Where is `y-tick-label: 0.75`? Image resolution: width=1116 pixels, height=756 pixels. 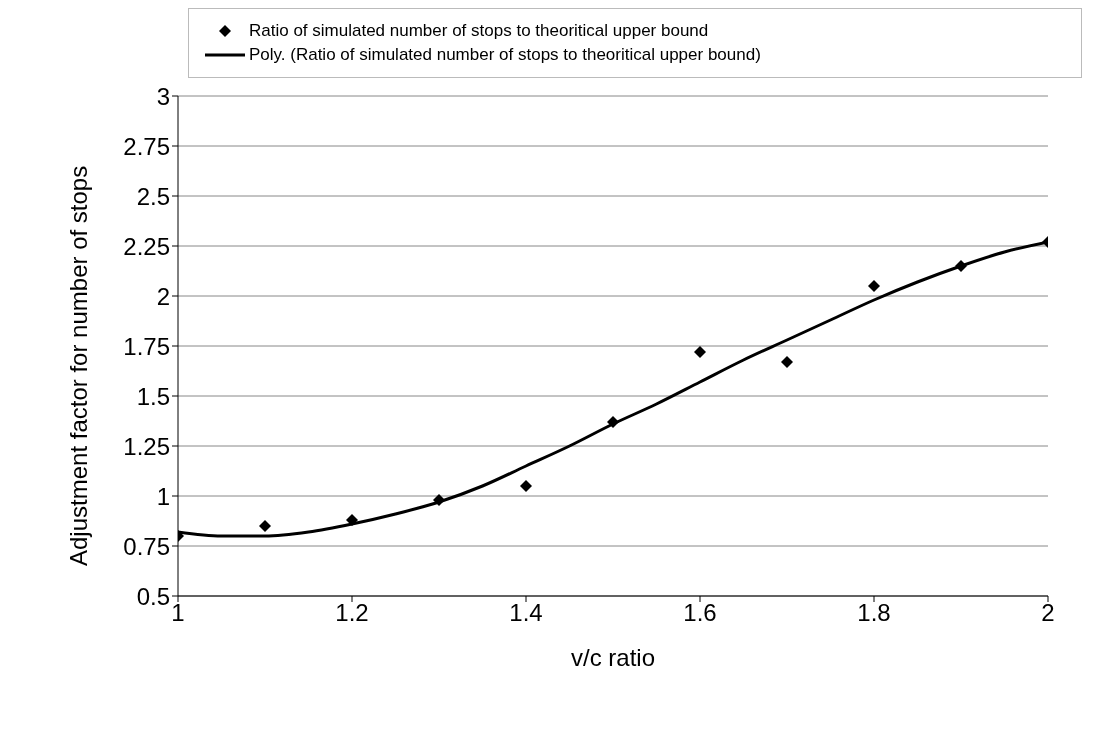 y-tick-label: 0.75 is located at coordinates (146, 546).